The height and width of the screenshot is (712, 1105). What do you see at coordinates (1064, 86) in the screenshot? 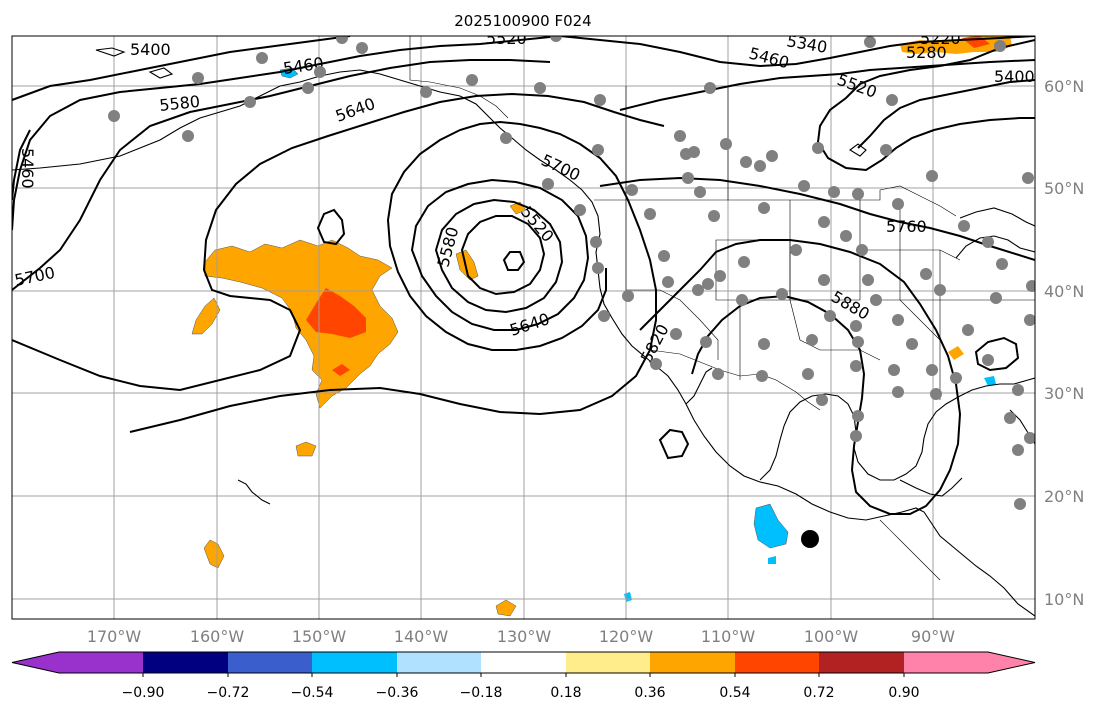
I see `lat-label-60n: 60°N` at bounding box center [1064, 86].